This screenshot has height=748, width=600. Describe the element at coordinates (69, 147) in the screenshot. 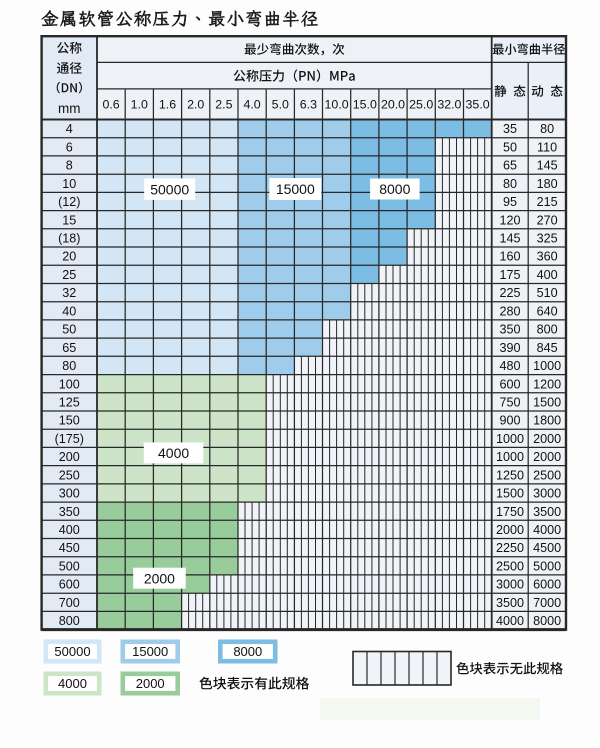

I see `svg-text: 6` at that location.